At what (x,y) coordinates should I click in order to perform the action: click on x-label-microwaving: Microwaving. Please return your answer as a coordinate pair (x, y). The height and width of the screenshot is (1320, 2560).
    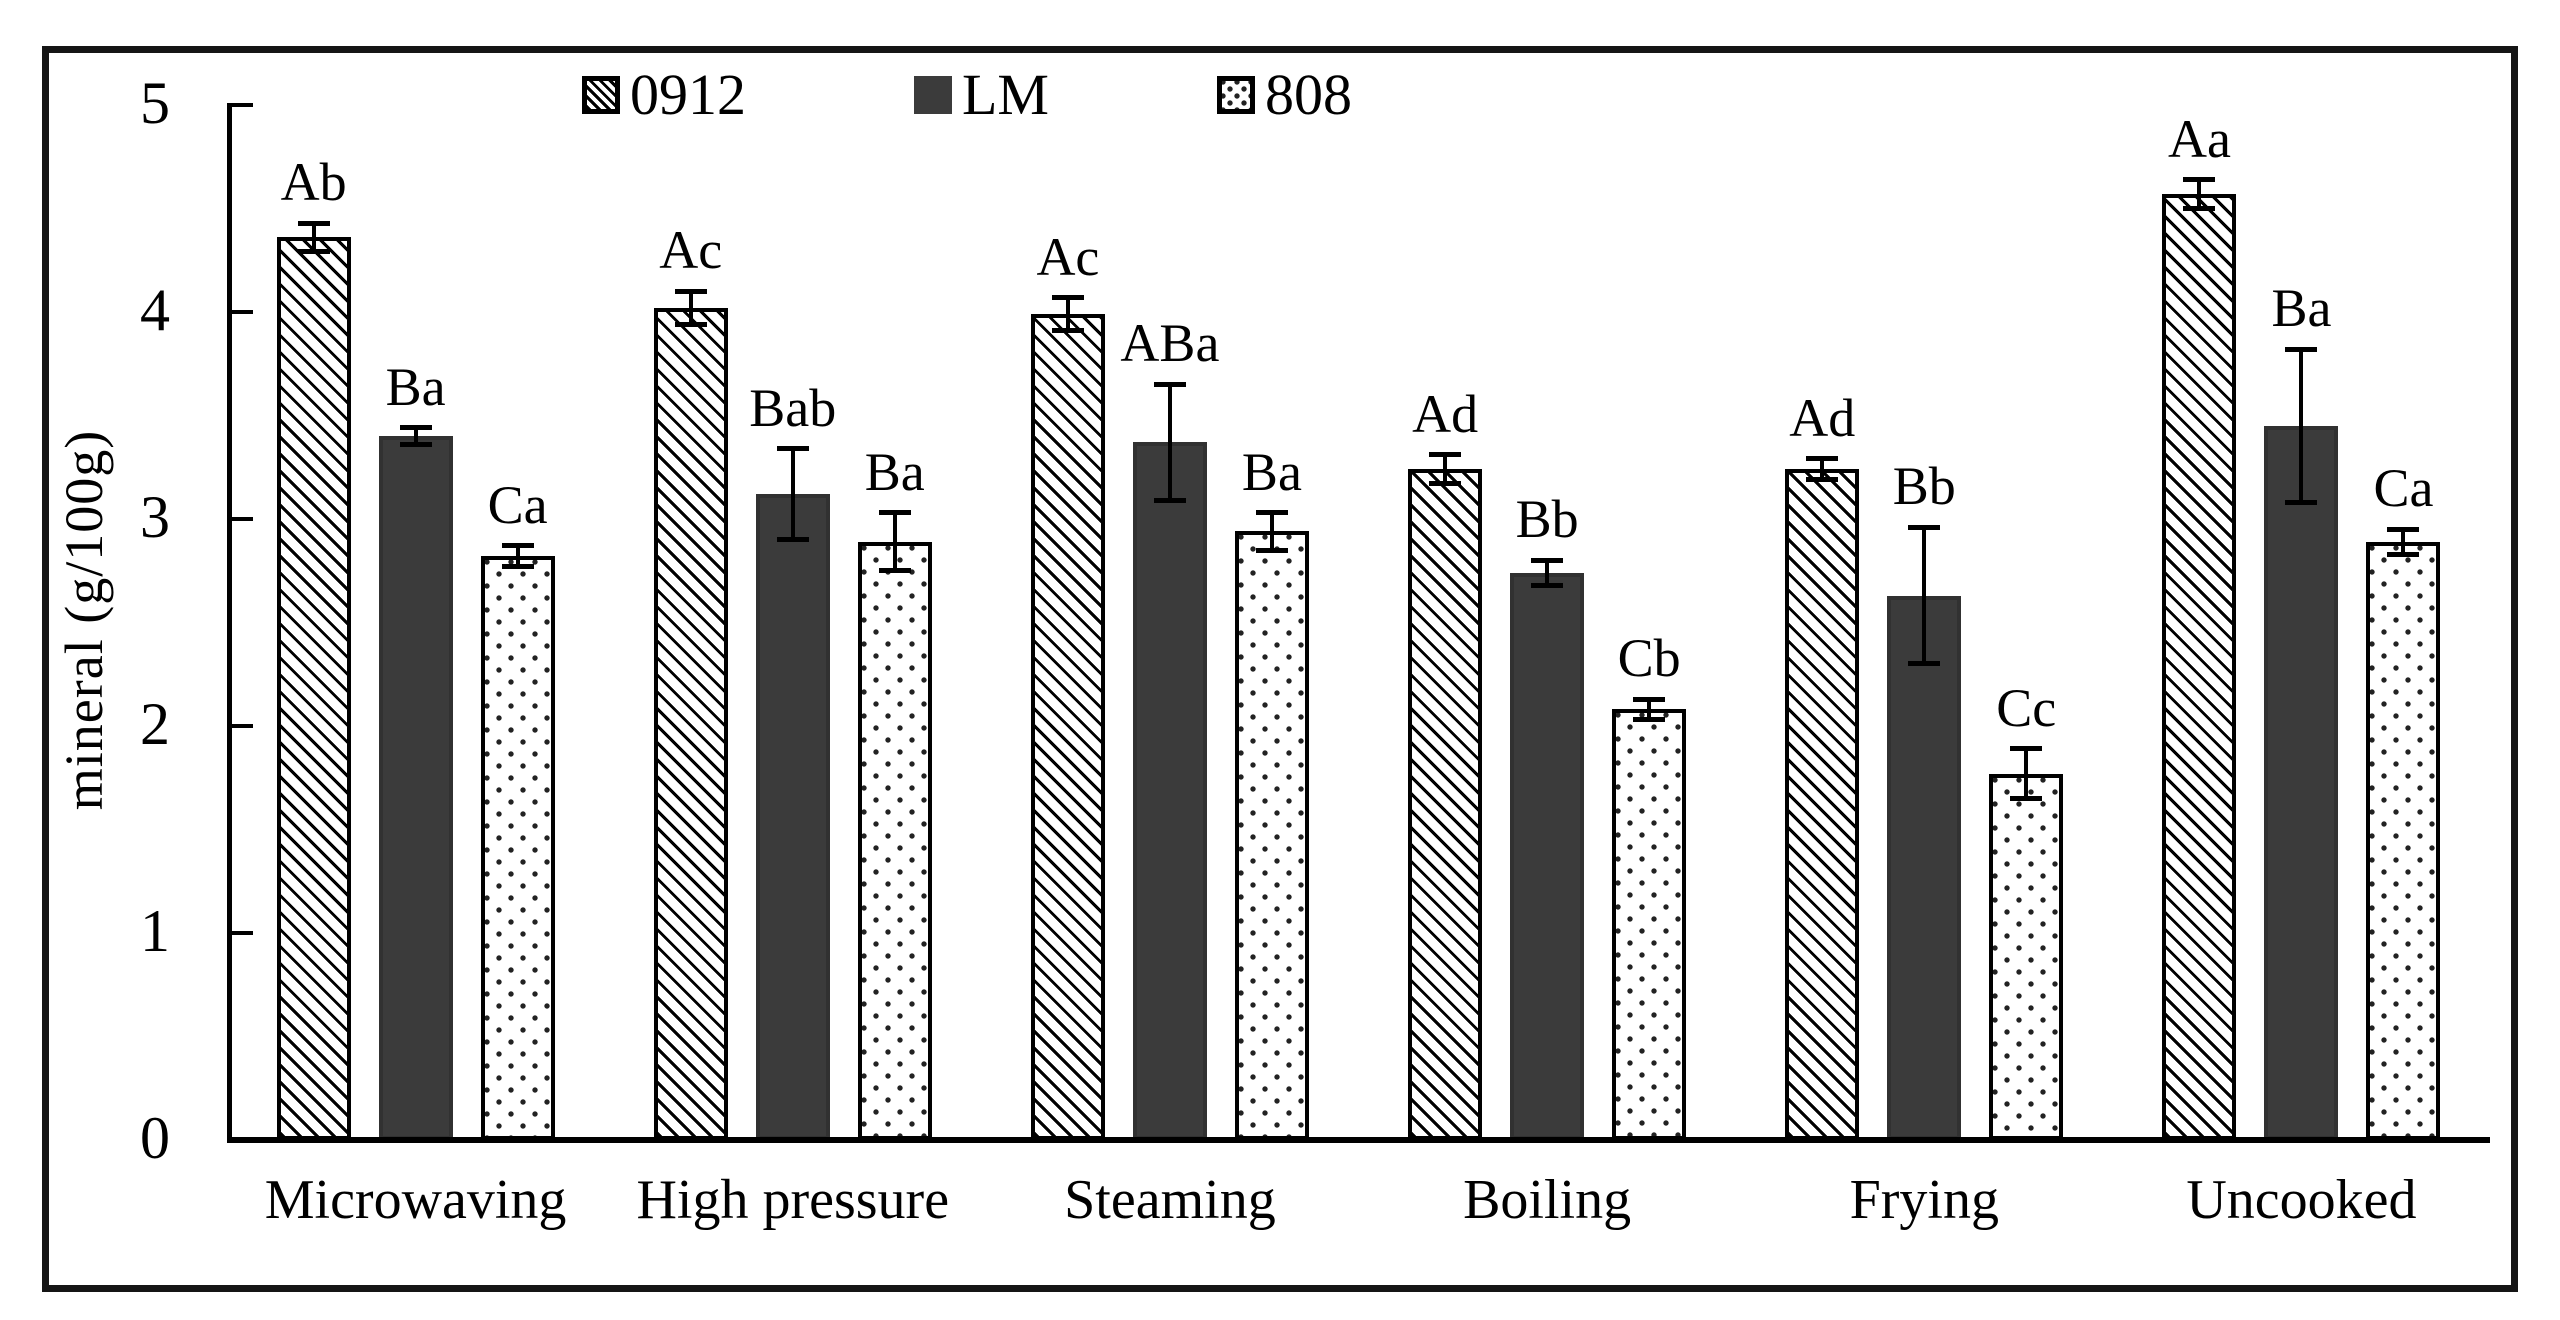
    Looking at the image, I should click on (415, 1200).